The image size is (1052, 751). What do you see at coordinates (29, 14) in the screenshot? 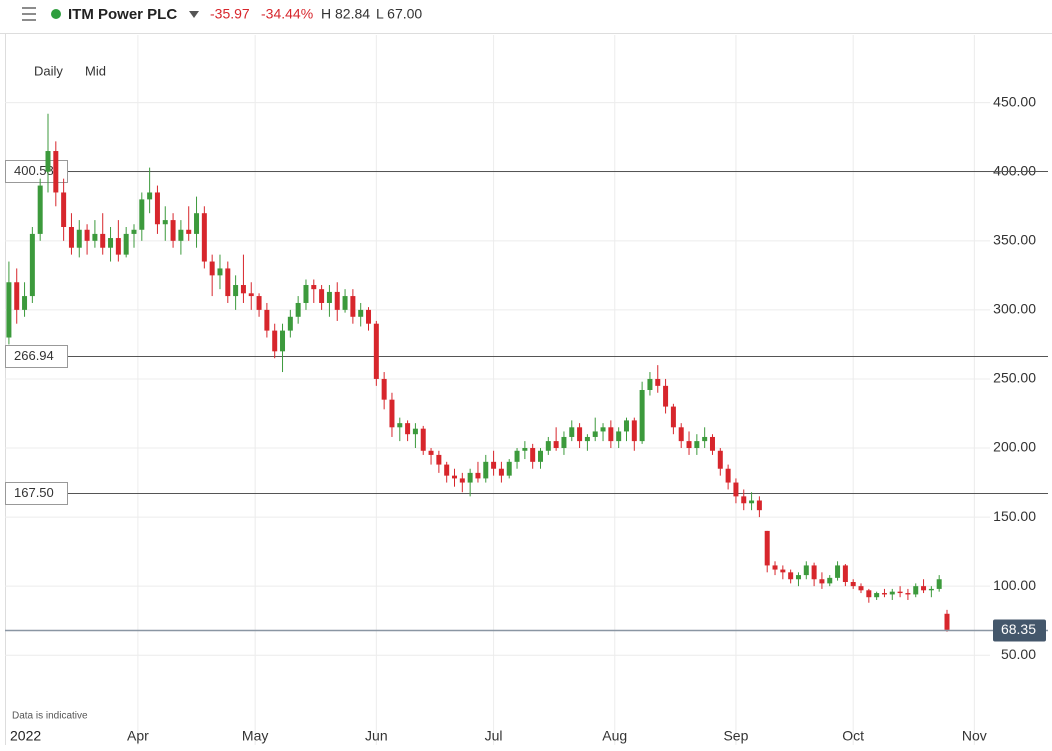
I see `menu-icon` at bounding box center [29, 14].